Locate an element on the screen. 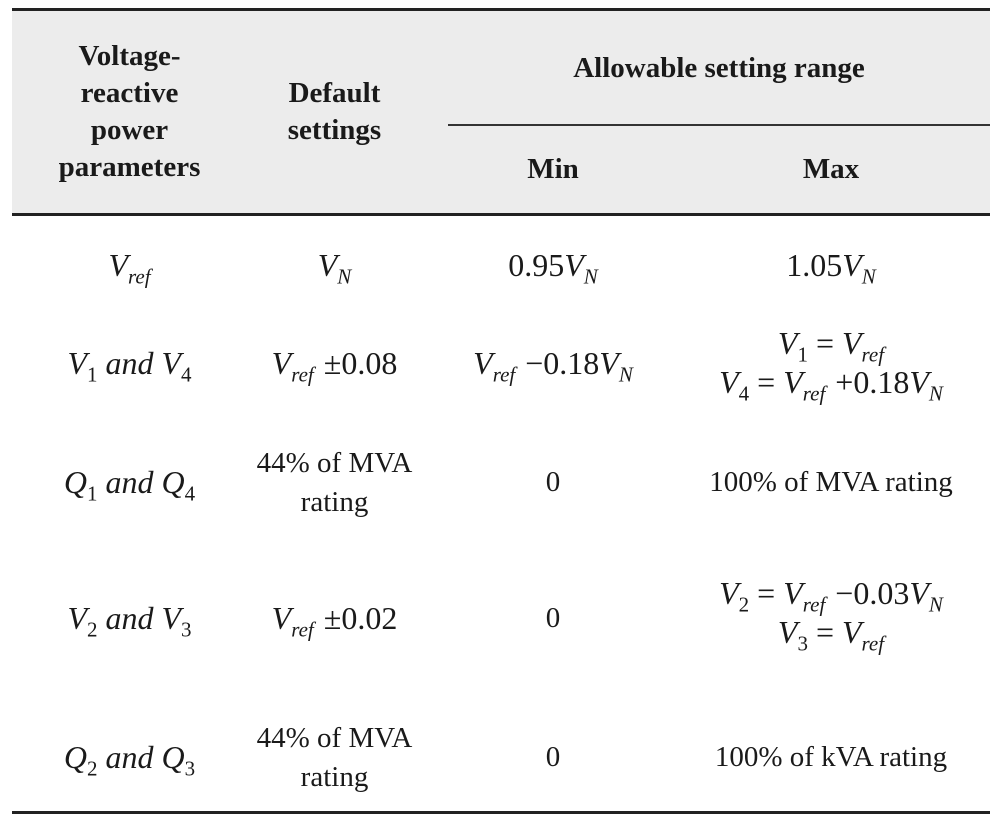 This screenshot has height=824, width=995. row-vref-max: 1.05VN is located at coordinates (831, 265).